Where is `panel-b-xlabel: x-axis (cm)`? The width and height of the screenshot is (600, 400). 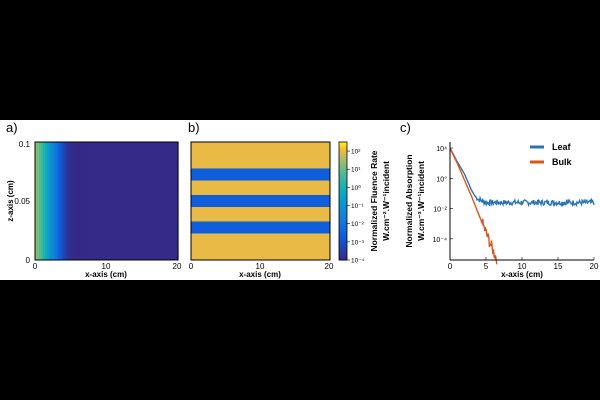
panel-b-xlabel: x-axis (cm) is located at coordinates (260, 274).